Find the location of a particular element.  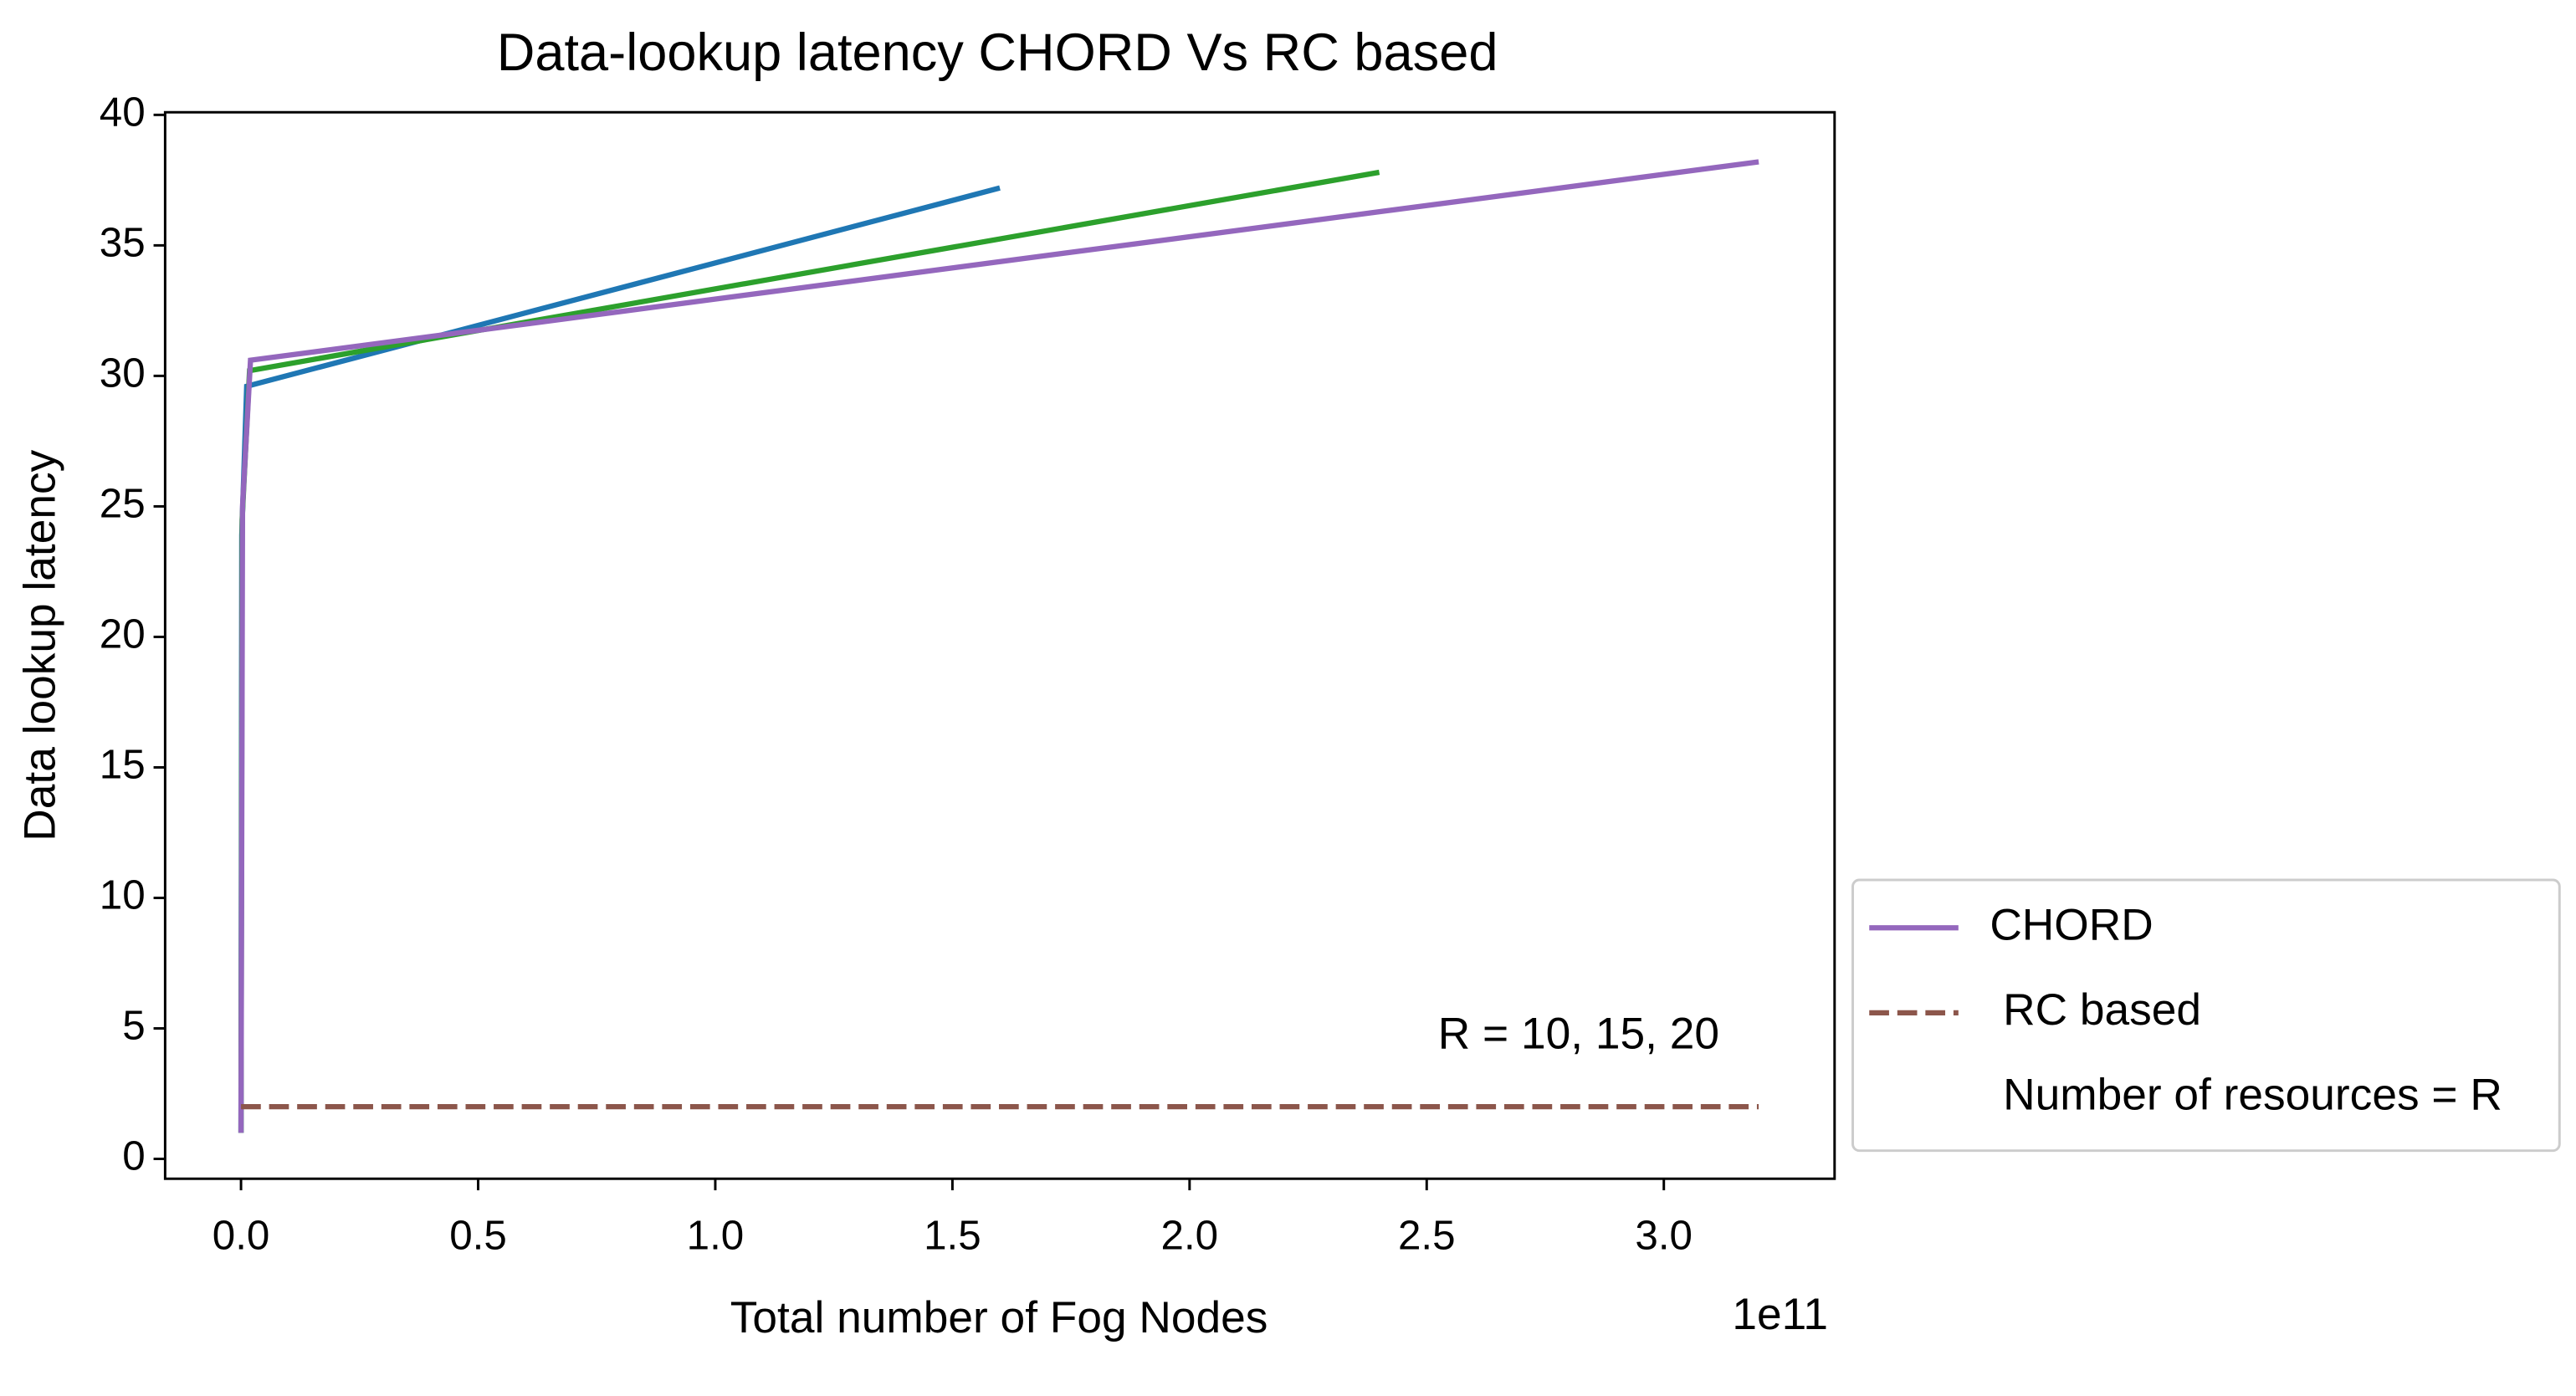

y-tick-label: 15 is located at coordinates (123, 764).